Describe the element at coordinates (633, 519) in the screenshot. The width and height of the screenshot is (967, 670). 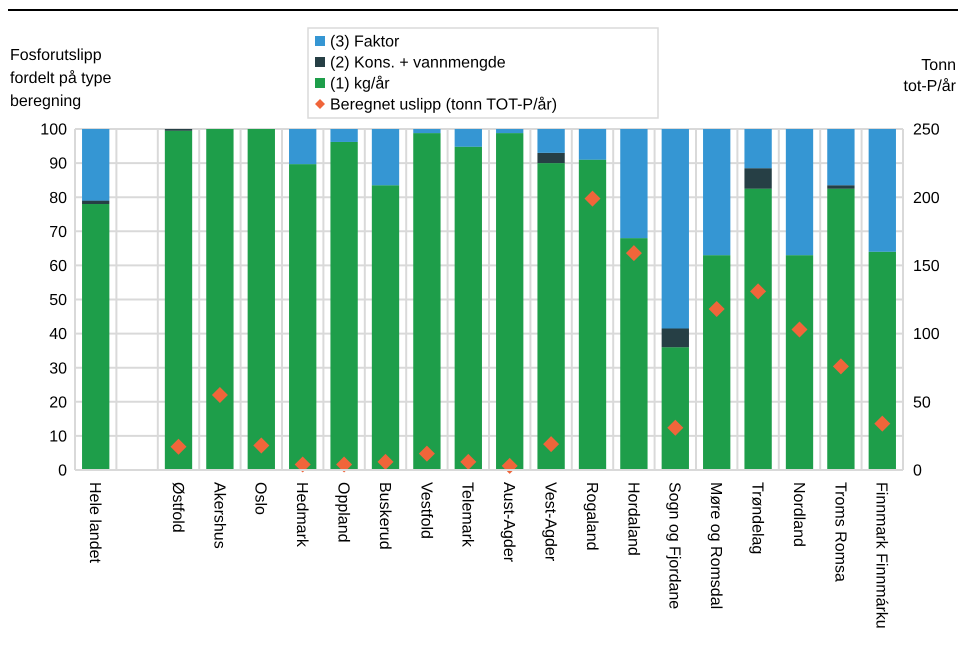
I see `x-tick-label: Hordaland` at that location.